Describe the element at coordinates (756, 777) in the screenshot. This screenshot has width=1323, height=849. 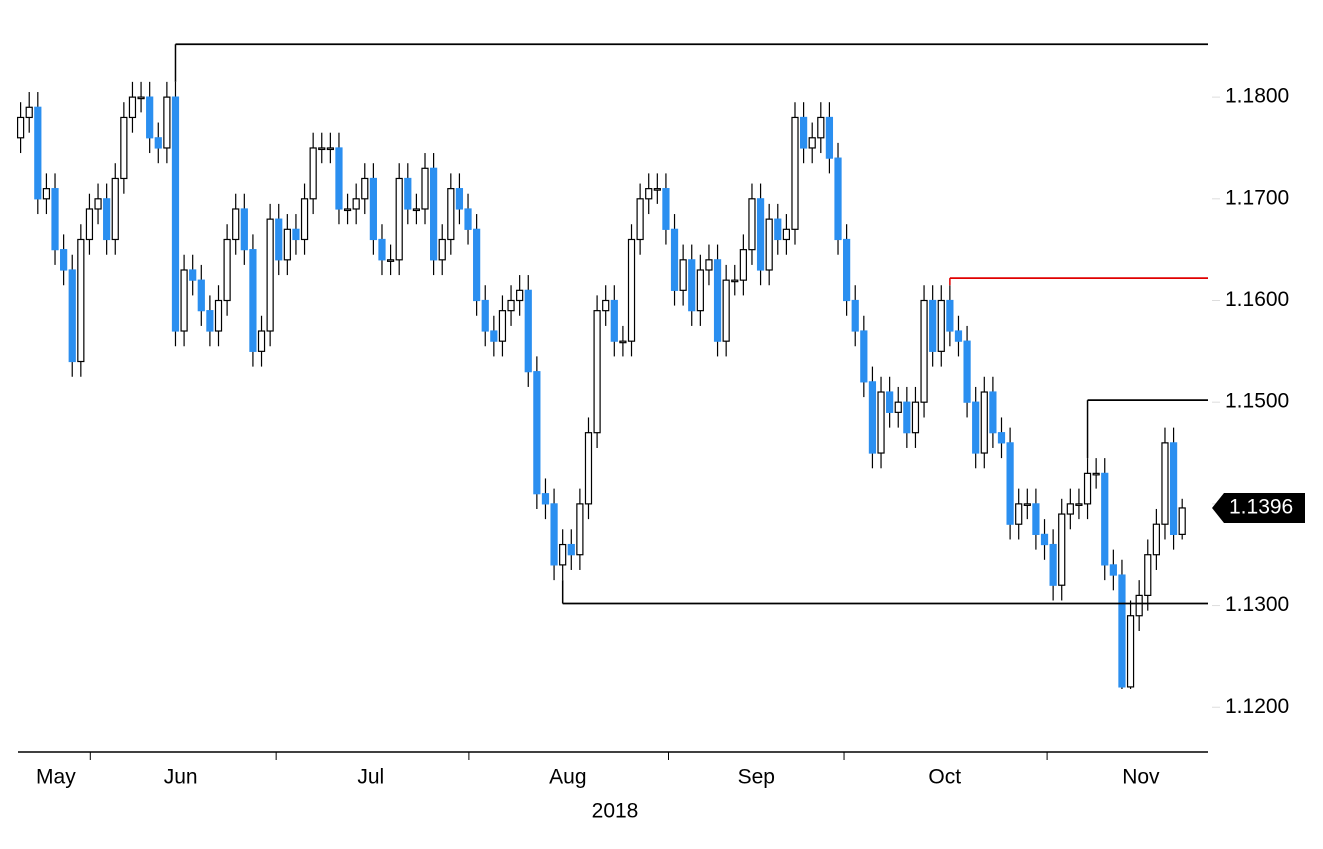
I see `x-tick-label: Sep` at that location.